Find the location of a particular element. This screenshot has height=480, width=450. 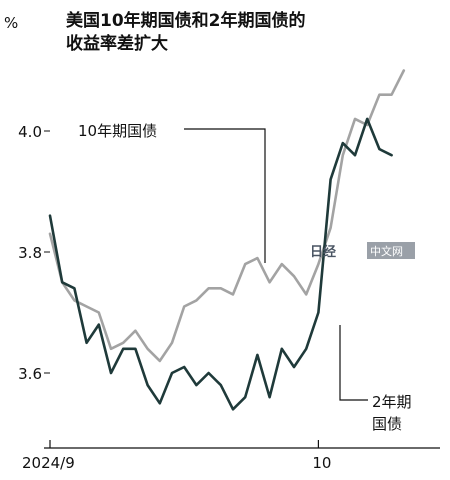

series-label-10y: 10年期国债 is located at coordinates (117, 131).